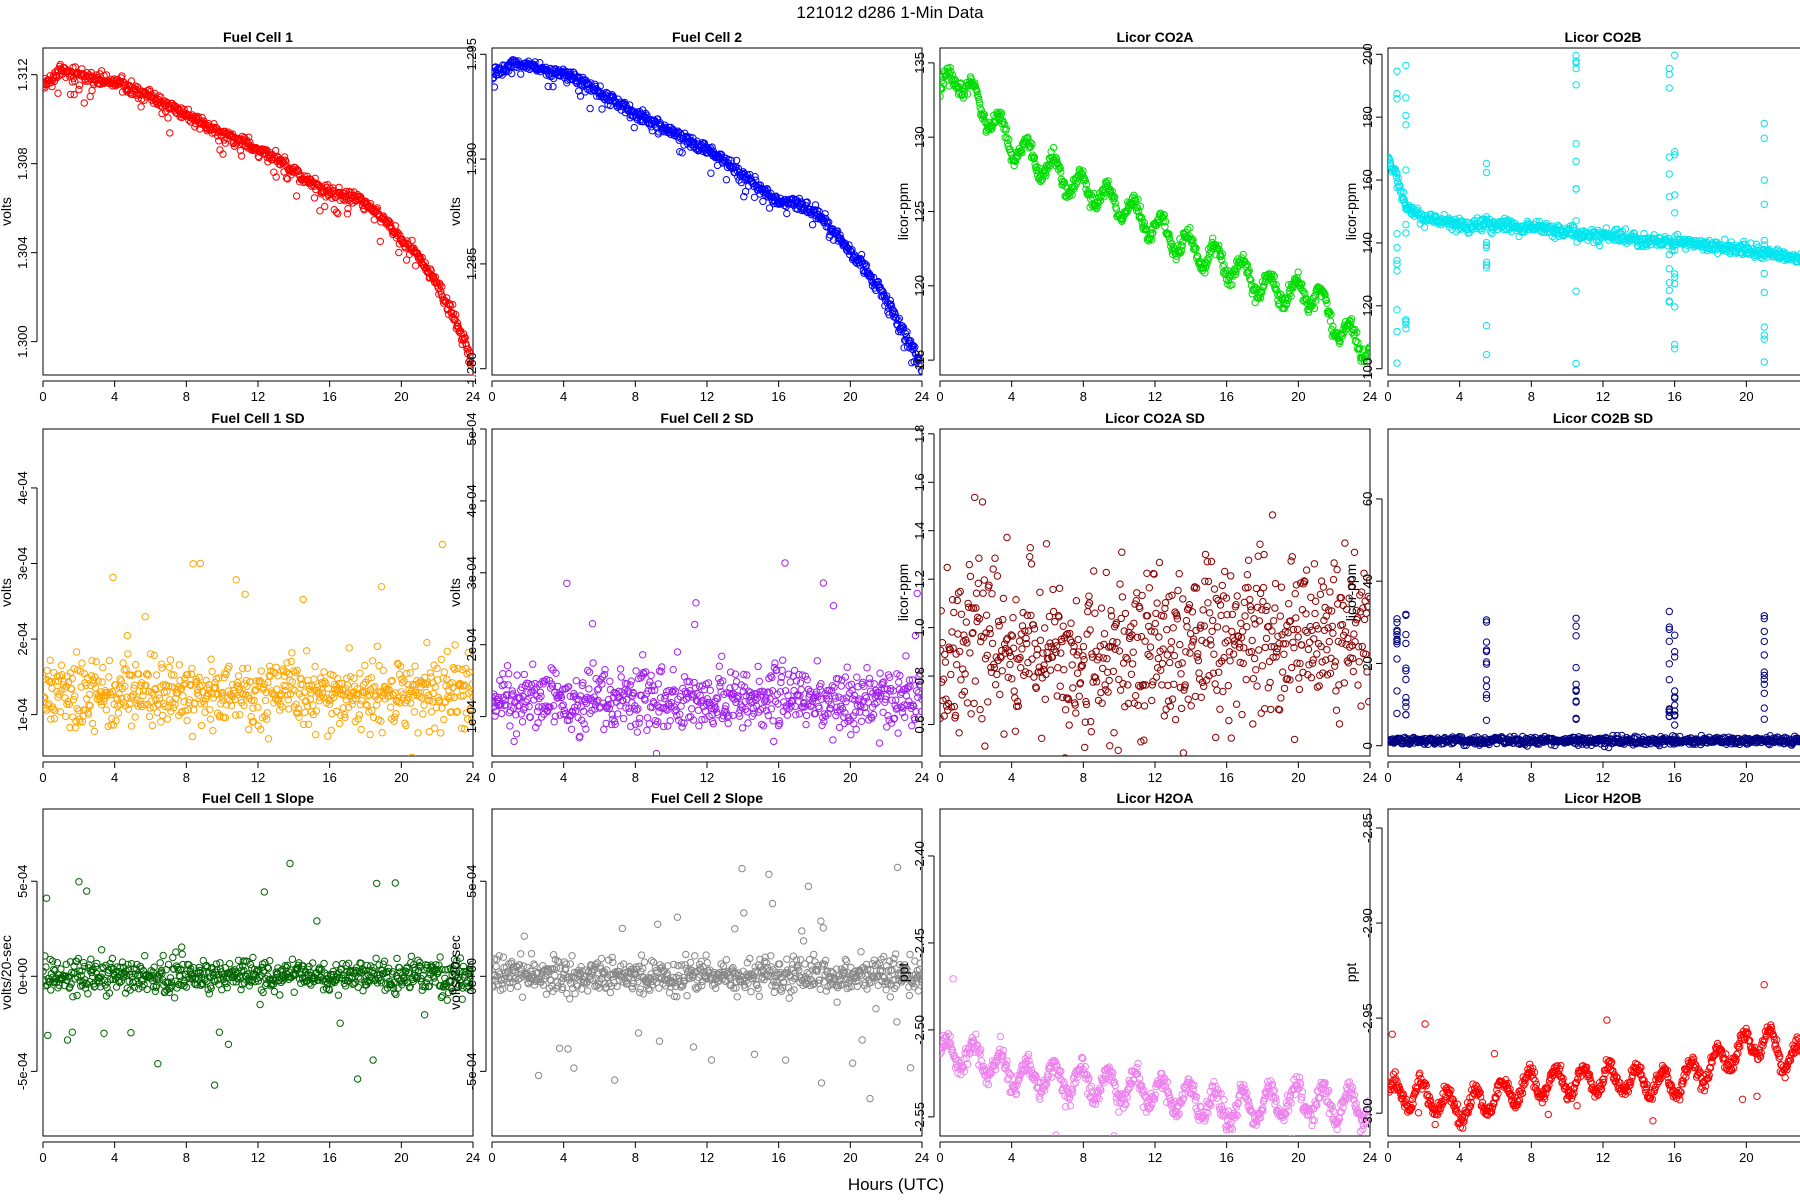 The height and width of the screenshot is (1200, 1800). I want to click on y-tick-label: 120, so click(1367, 306).